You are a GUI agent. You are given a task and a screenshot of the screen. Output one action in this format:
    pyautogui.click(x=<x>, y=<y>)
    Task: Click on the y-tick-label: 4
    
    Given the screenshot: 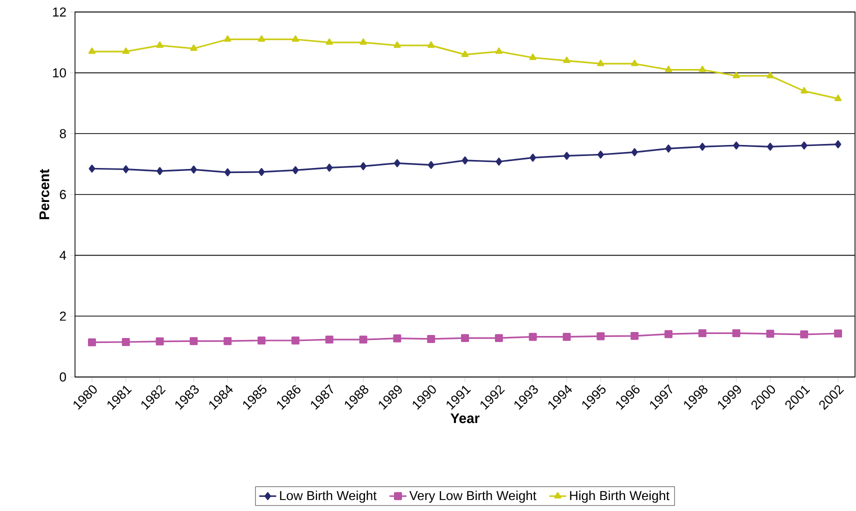 What is the action you would take?
    pyautogui.click(x=63, y=255)
    